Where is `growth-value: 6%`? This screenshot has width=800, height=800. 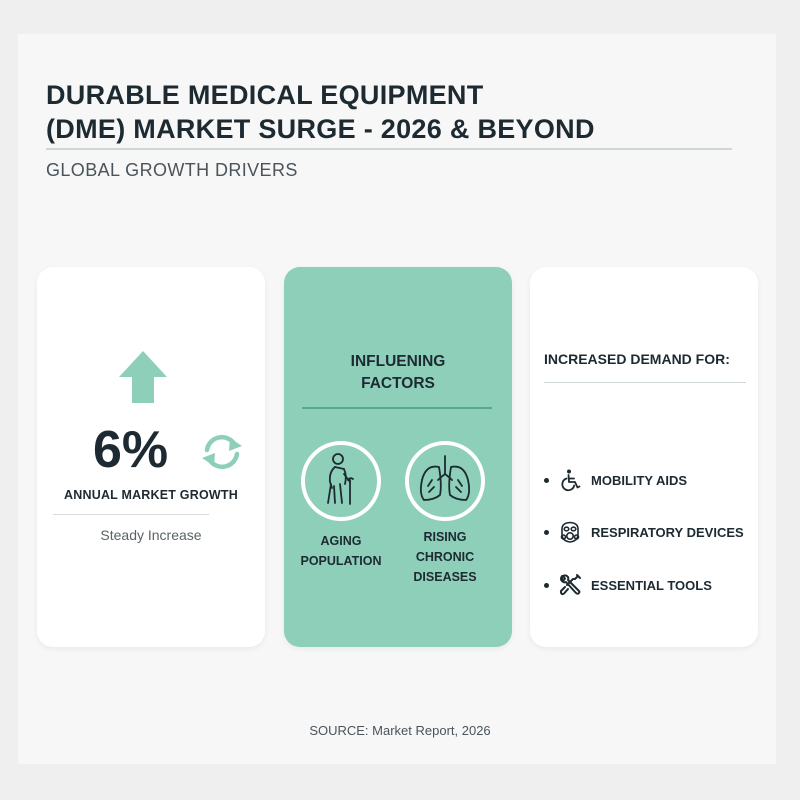 growth-value: 6% is located at coordinates (131, 450).